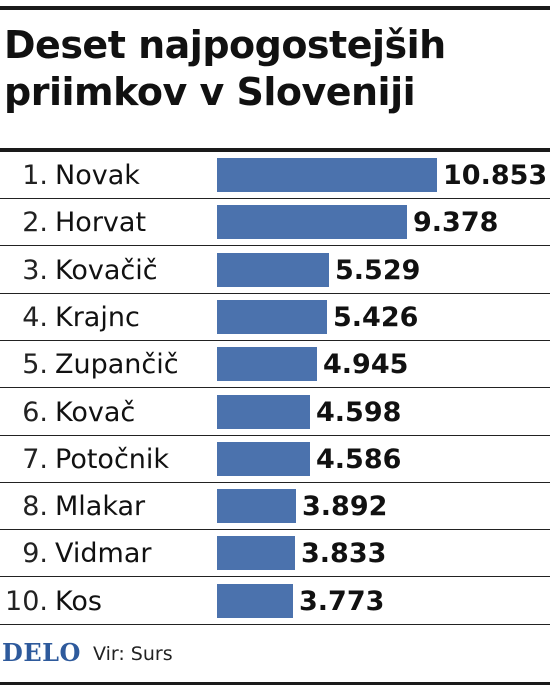 The image size is (550, 688). What do you see at coordinates (35, 507) in the screenshot?
I see `rank-label: 8.` at bounding box center [35, 507].